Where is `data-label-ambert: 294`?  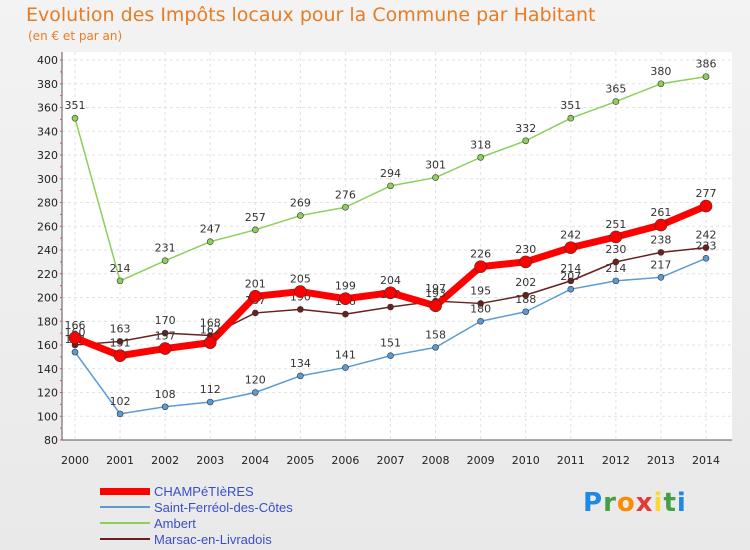 data-label-ambert: 294 is located at coordinates (390, 173).